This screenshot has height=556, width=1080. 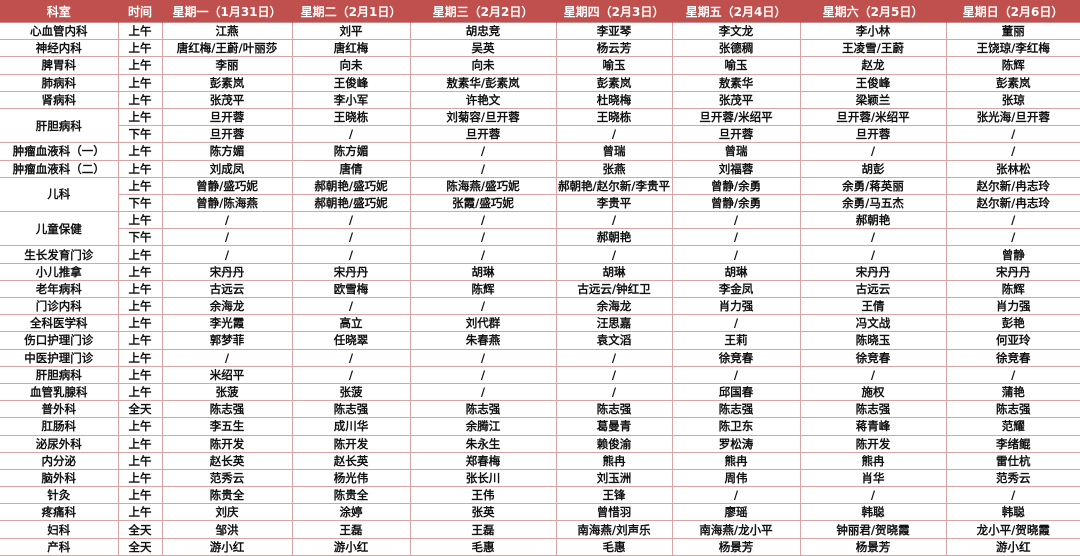 I want to click on doctor-cell: 敖素华, so click(x=736, y=82).